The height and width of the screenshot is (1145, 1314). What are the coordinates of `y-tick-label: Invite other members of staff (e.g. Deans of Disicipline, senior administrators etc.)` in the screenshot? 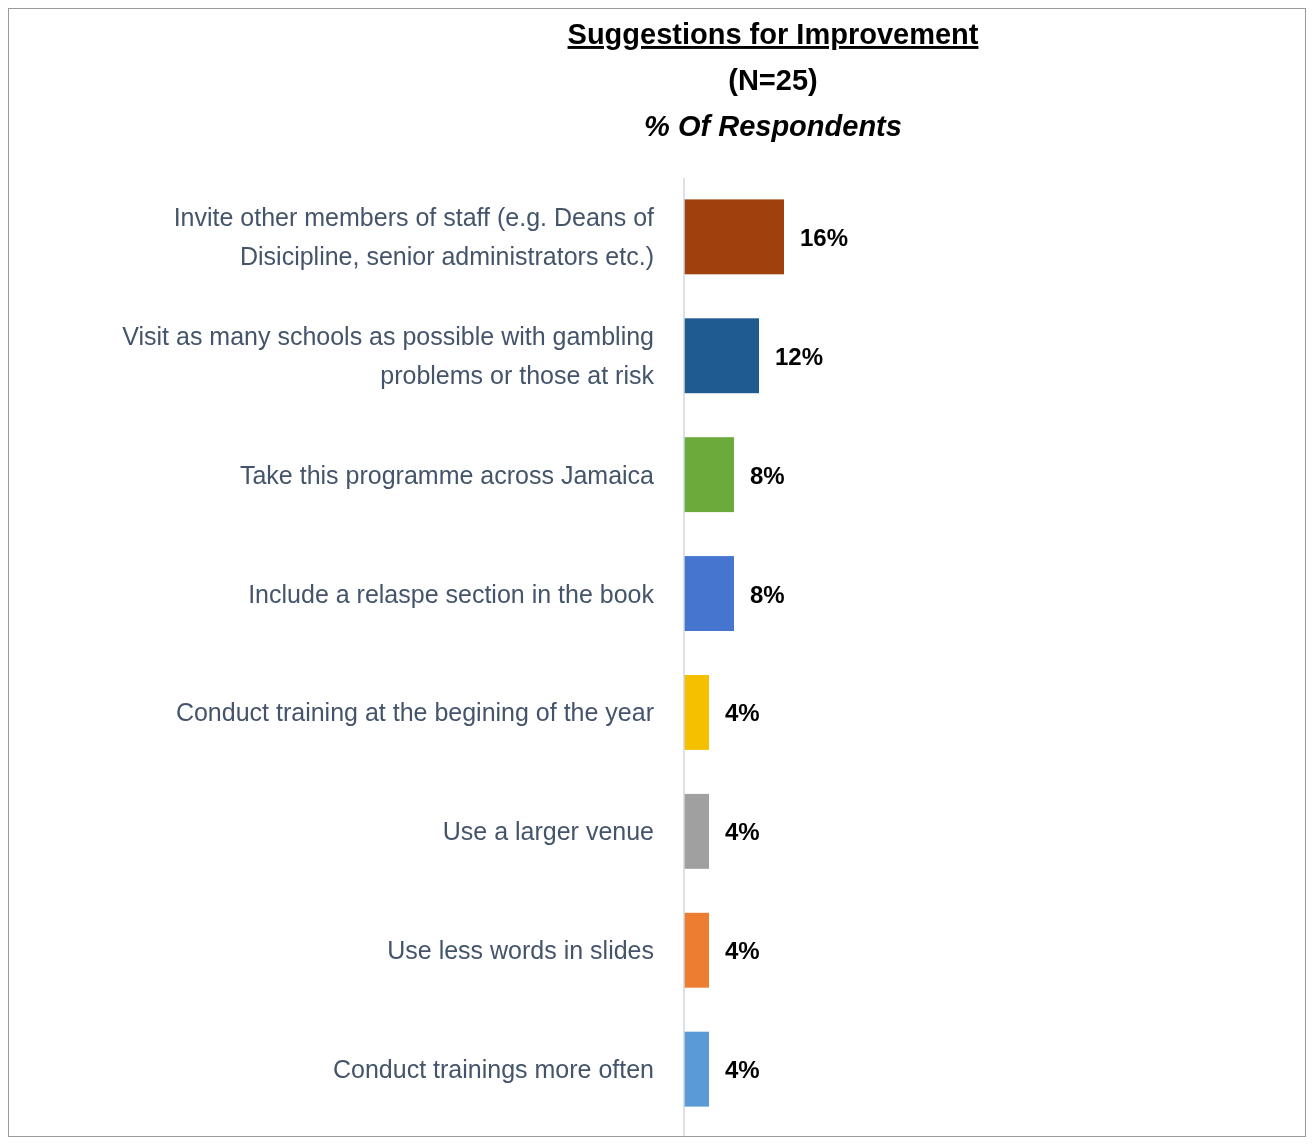 It's located at (414, 237).